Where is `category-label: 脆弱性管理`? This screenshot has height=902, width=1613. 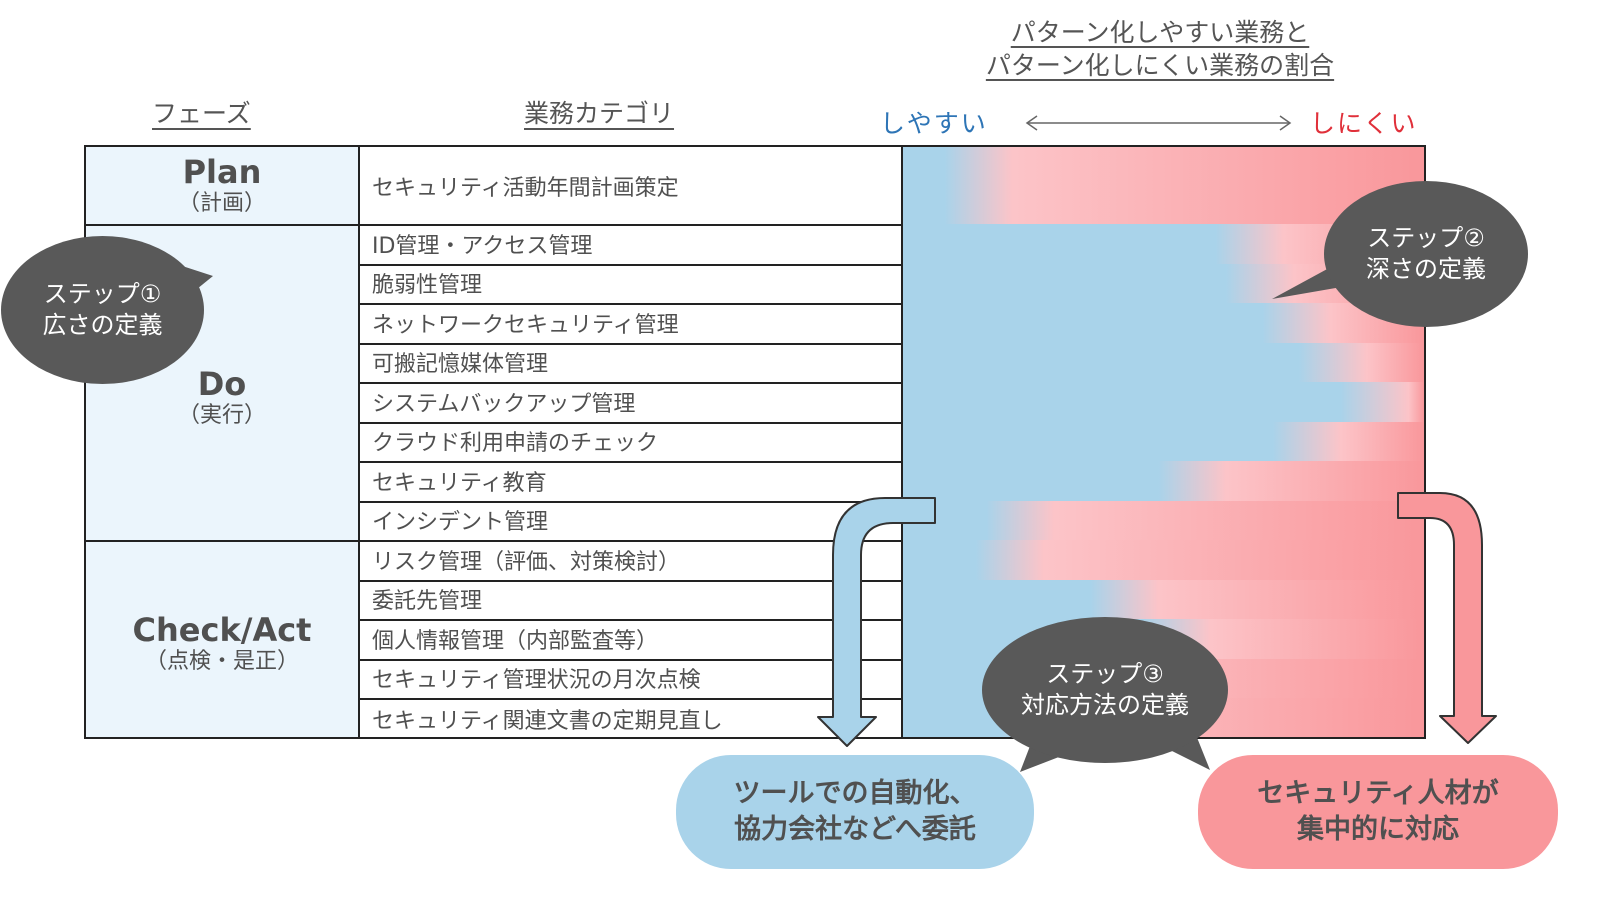 category-label: 脆弱性管理 is located at coordinates (427, 286).